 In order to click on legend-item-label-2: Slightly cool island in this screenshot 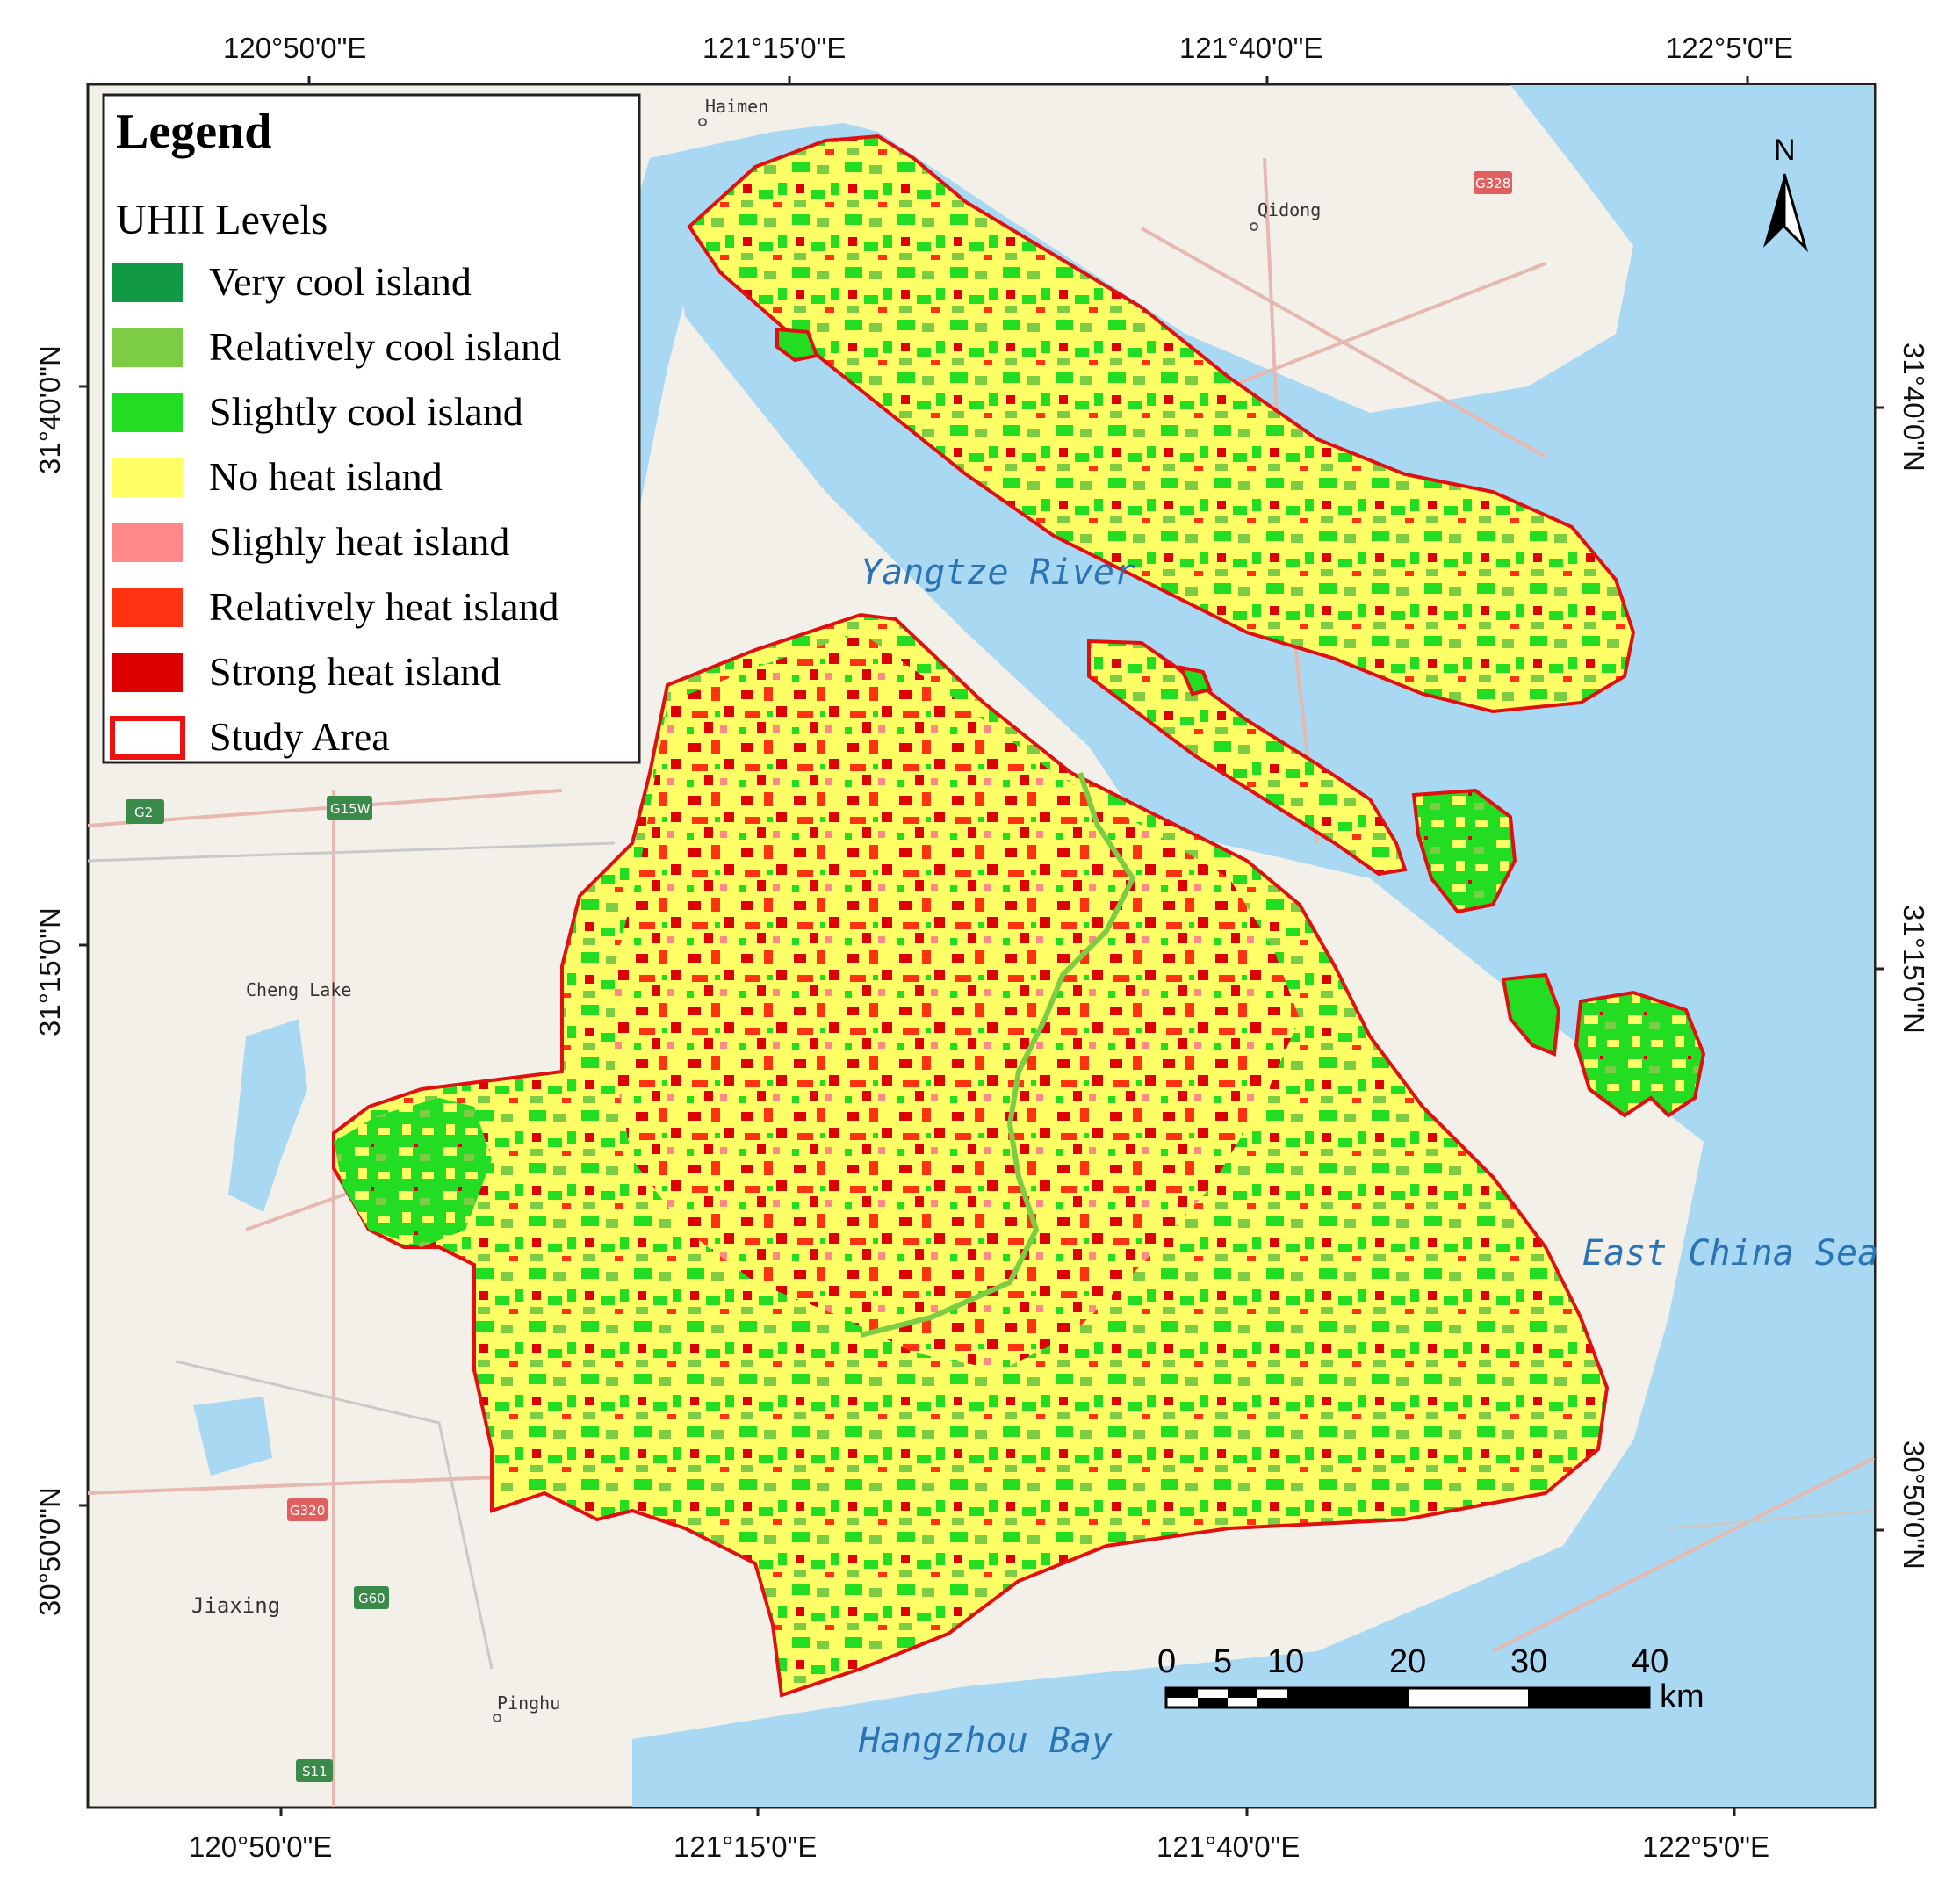, I will do `click(366, 411)`.